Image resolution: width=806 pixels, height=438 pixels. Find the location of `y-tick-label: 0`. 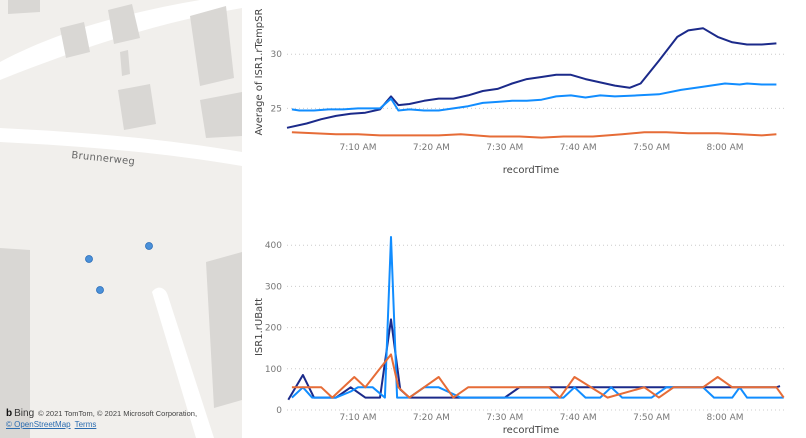

y-tick-label: 0 is located at coordinates (279, 411).